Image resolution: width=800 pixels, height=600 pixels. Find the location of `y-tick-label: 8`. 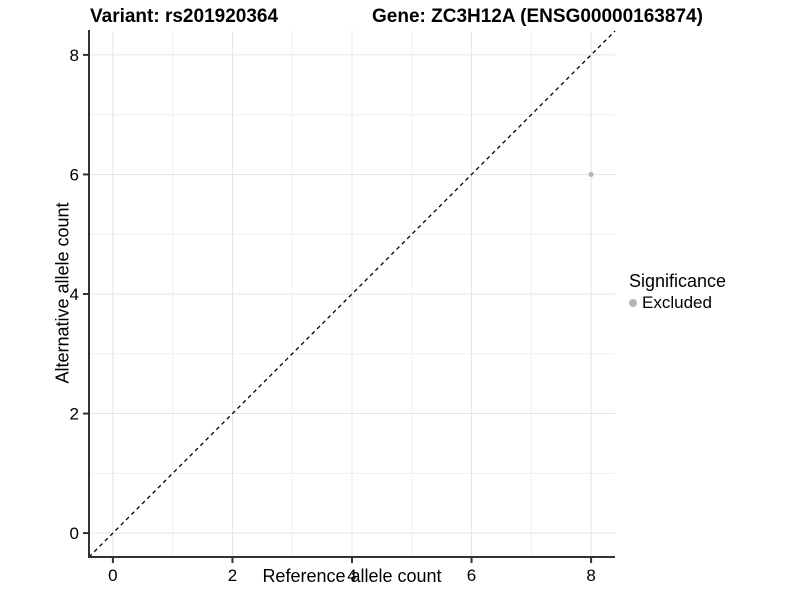

y-tick-label: 8 is located at coordinates (74, 55).